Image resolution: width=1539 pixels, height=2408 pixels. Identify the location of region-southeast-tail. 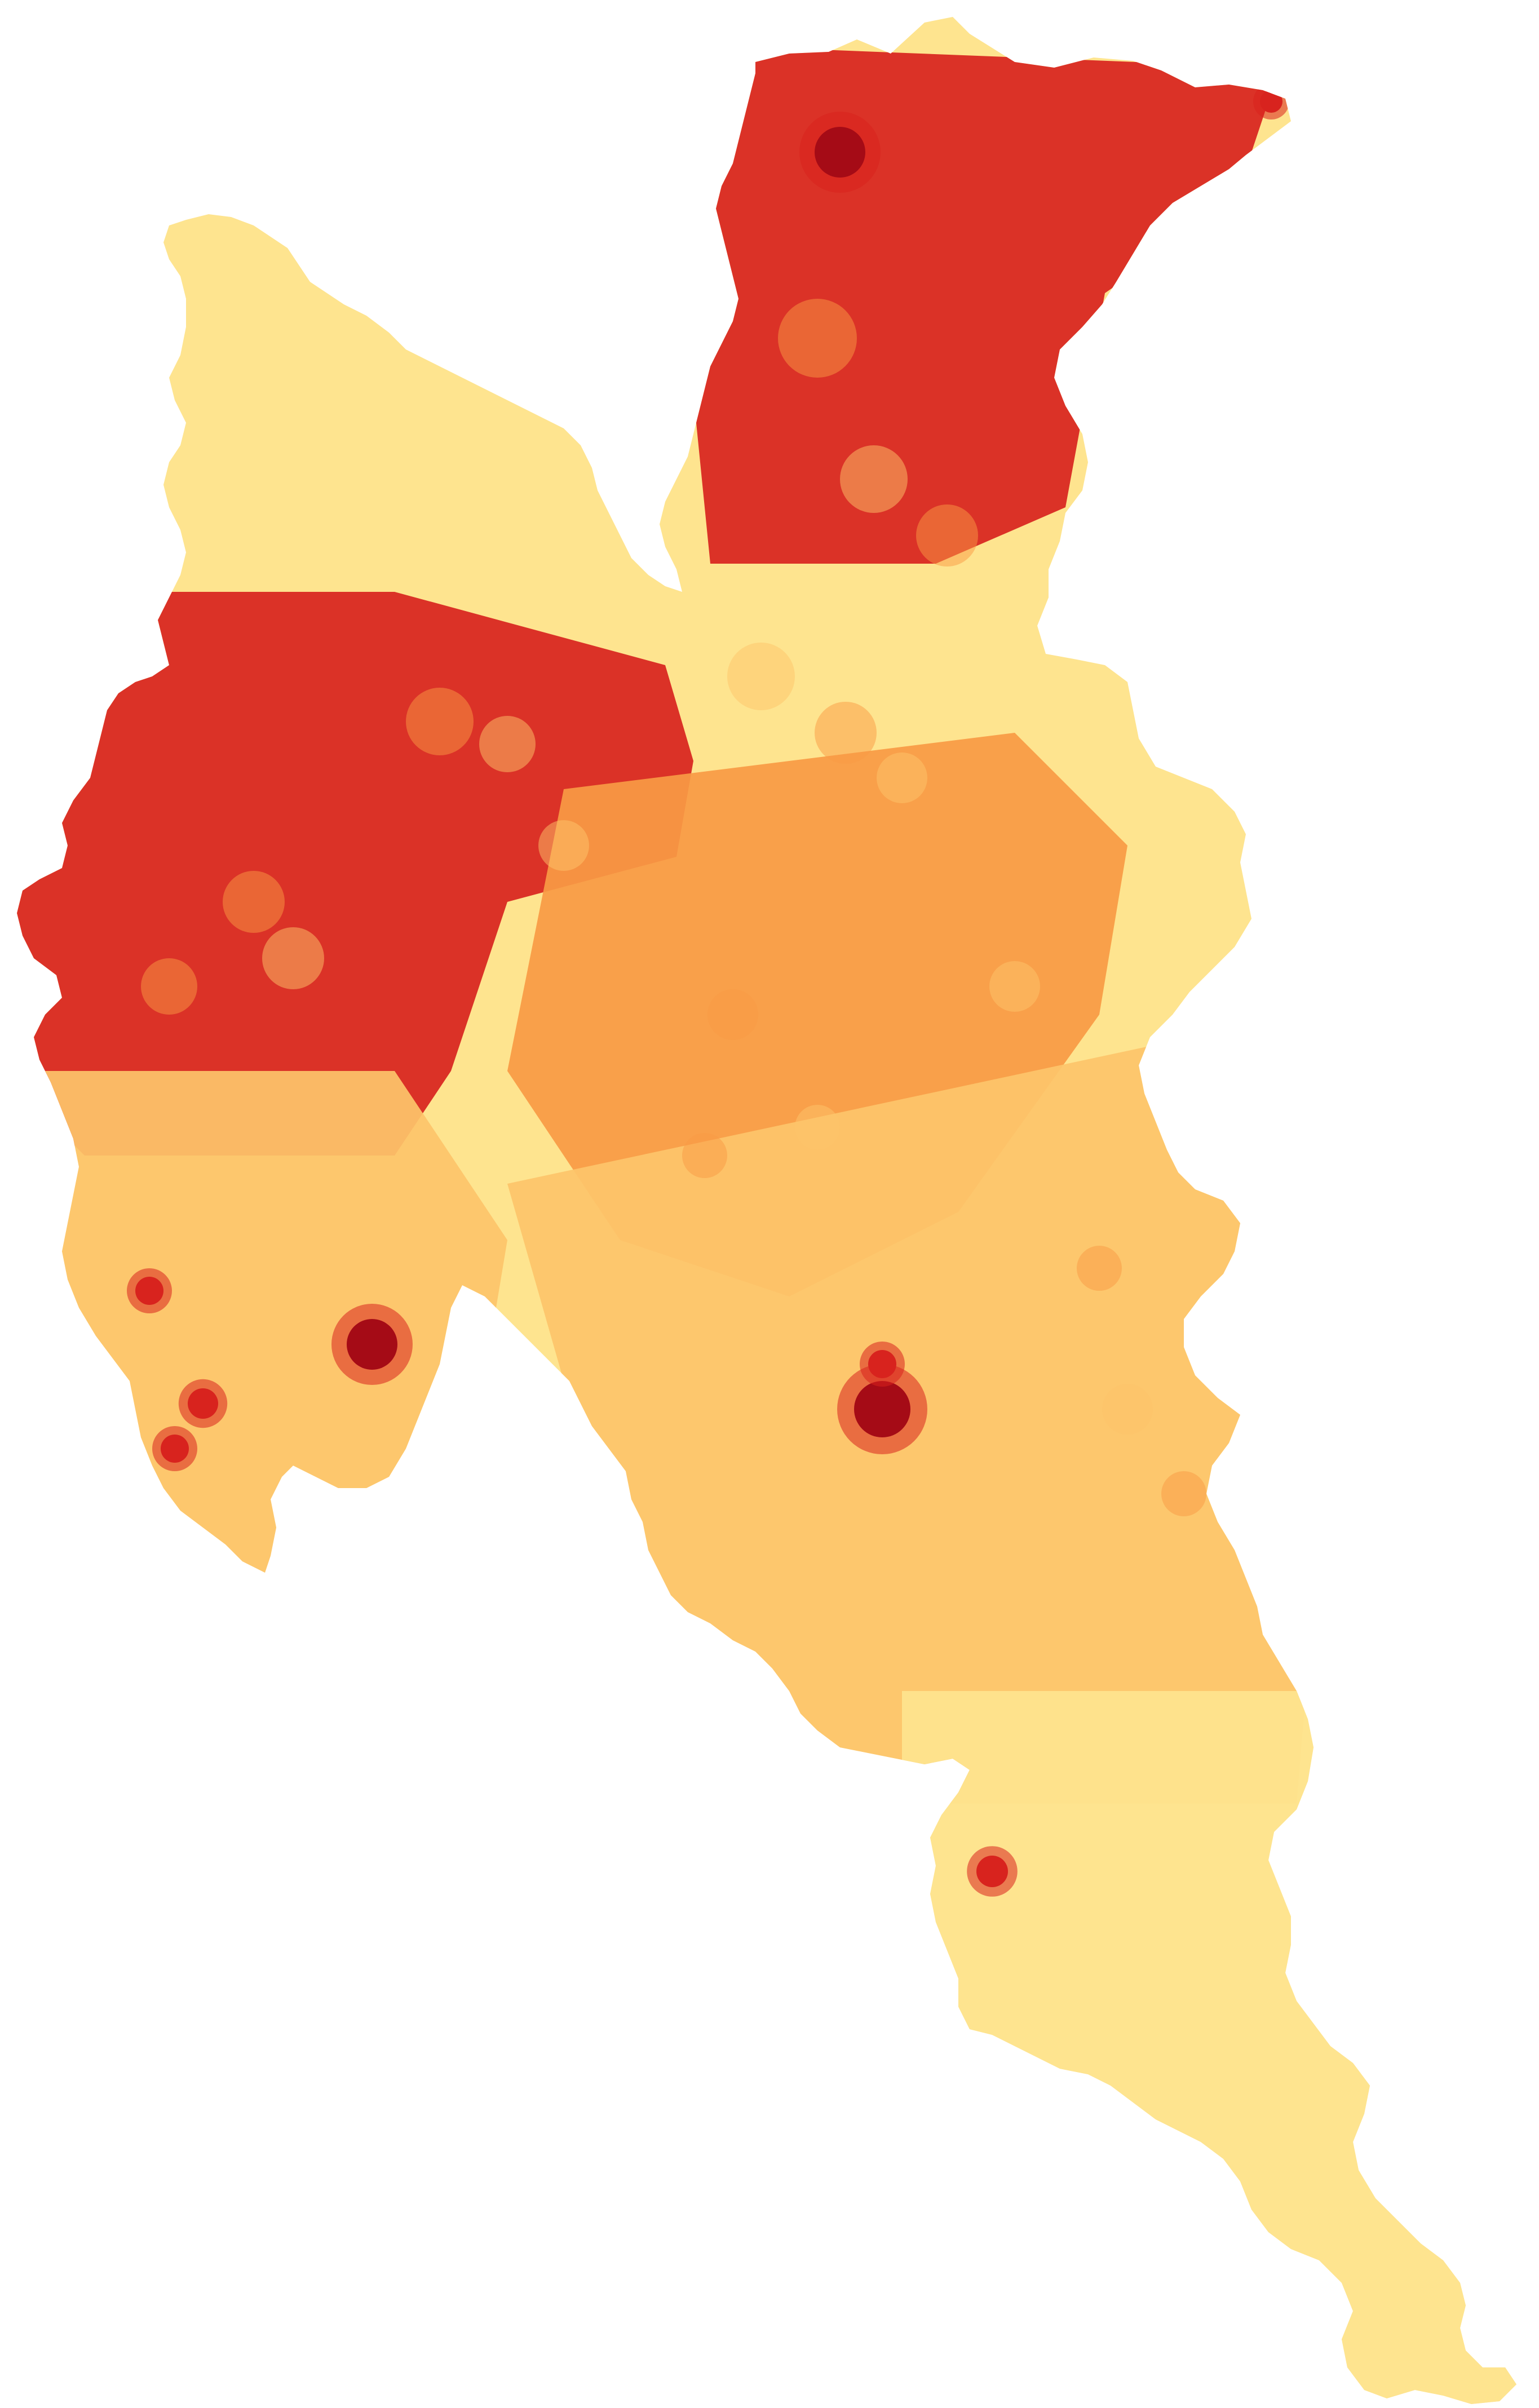
(1209, 2048).